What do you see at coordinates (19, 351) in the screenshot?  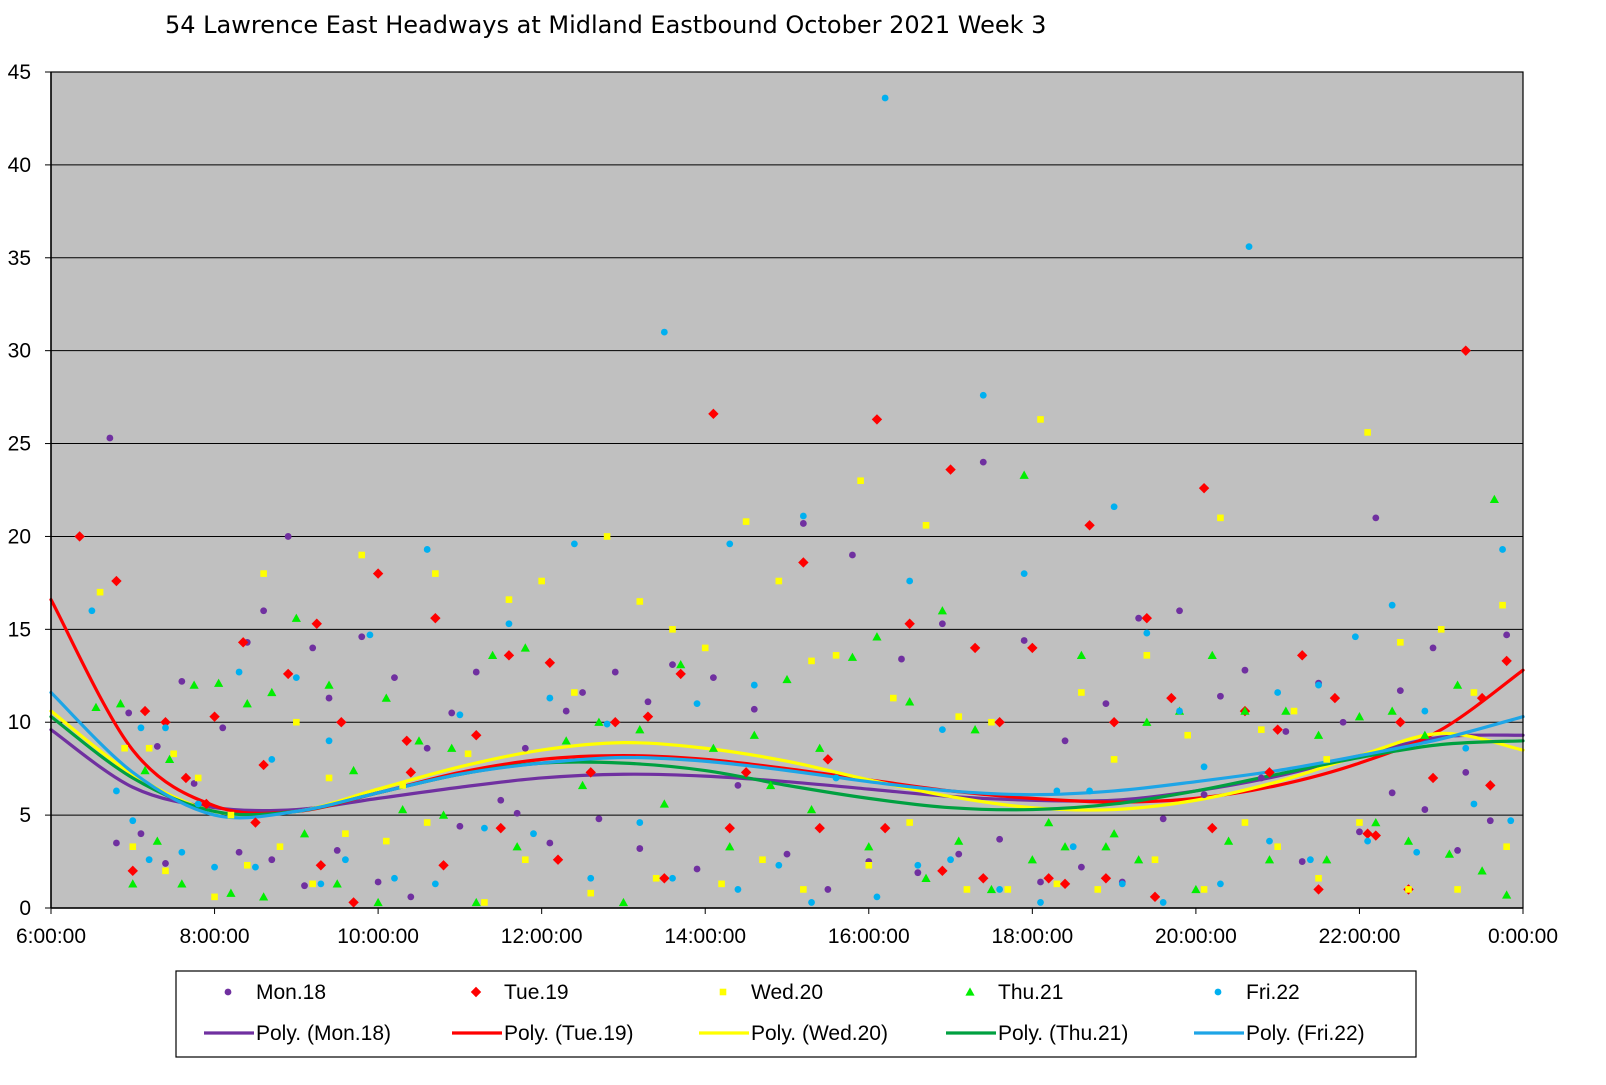 I see `y-tick-label: 30` at bounding box center [19, 351].